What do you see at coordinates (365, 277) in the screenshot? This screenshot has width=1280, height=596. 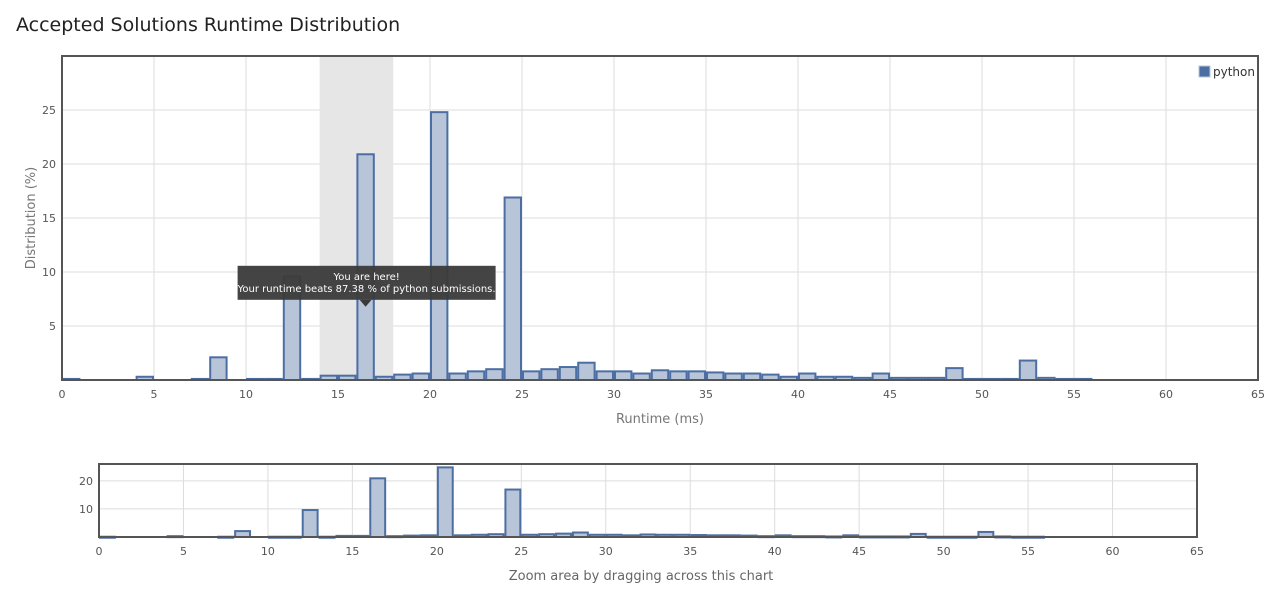 I see `tooltip-title: You are here!` at bounding box center [365, 277].